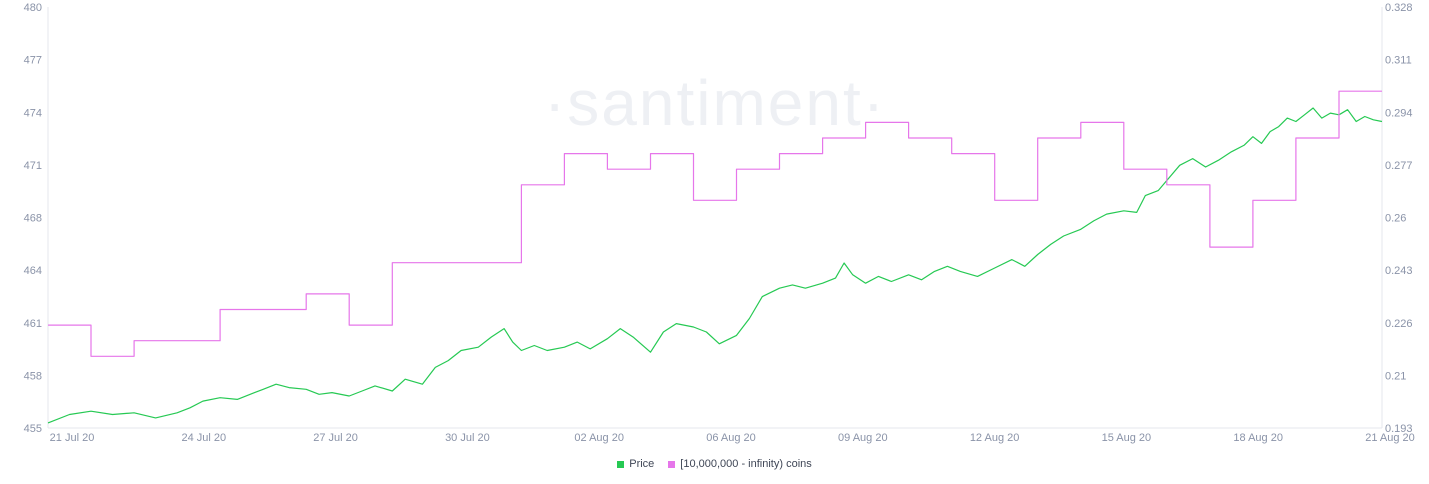 The image size is (1429, 484). What do you see at coordinates (203, 438) in the screenshot?
I see `x-tick: 24 Jul 20` at bounding box center [203, 438].